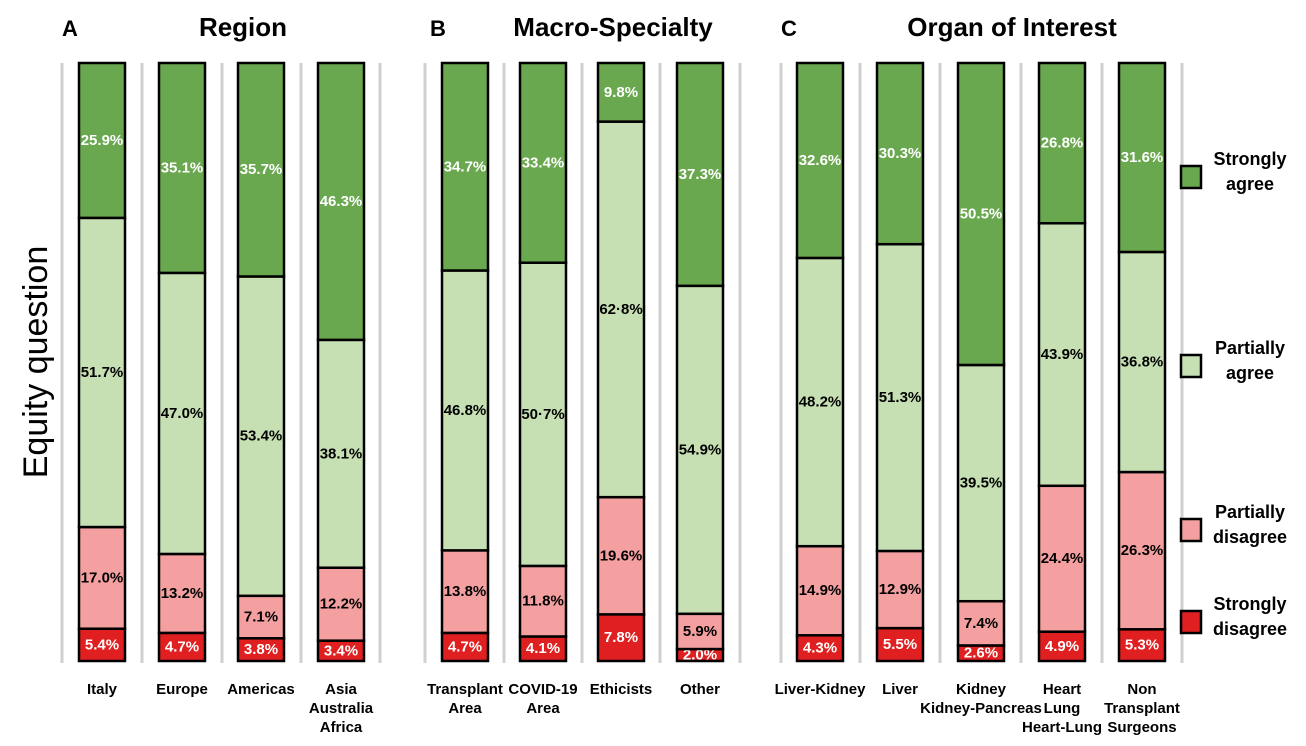  Describe the element at coordinates (1142, 645) in the screenshot. I see `data-label: 5.3%` at that location.